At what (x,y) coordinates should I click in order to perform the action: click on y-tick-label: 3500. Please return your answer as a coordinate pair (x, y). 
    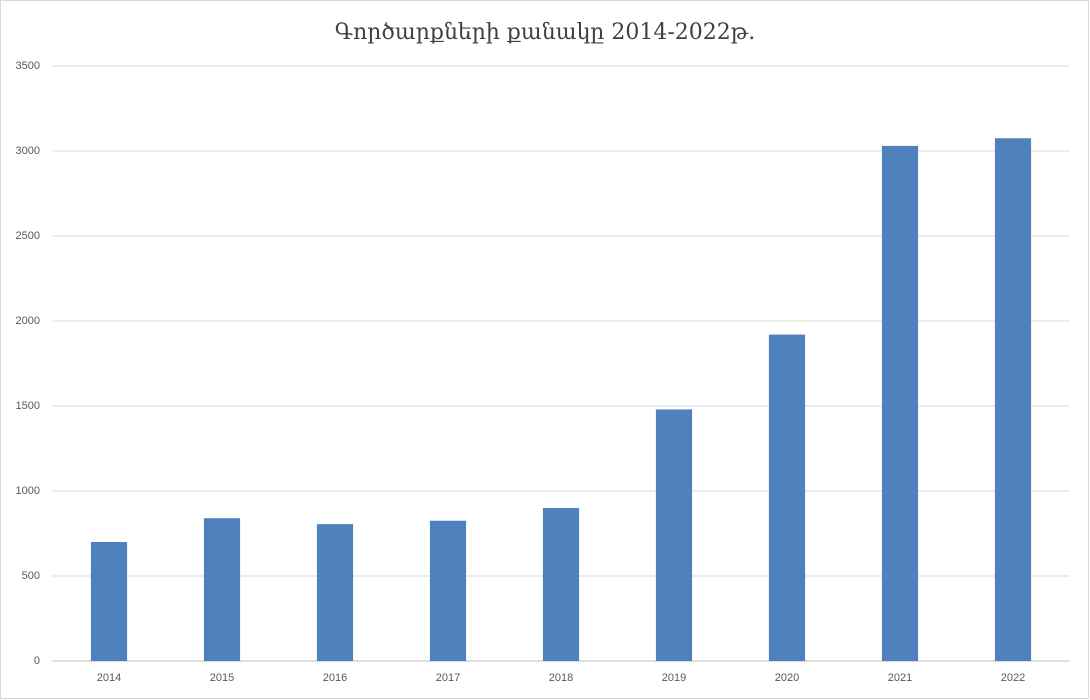
    Looking at the image, I should click on (28, 66).